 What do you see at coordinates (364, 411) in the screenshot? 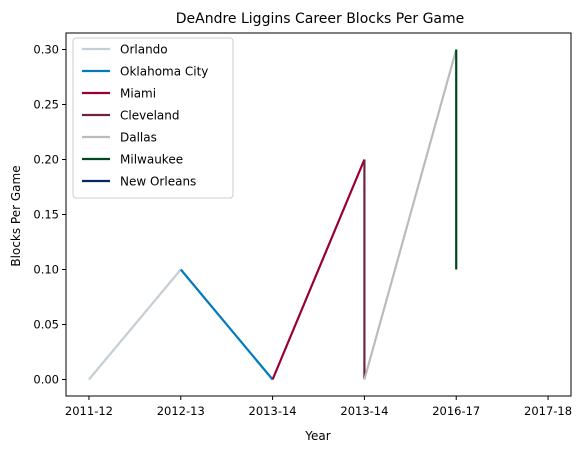
I see `x-tick-label-3: 2013-14` at bounding box center [364, 411].